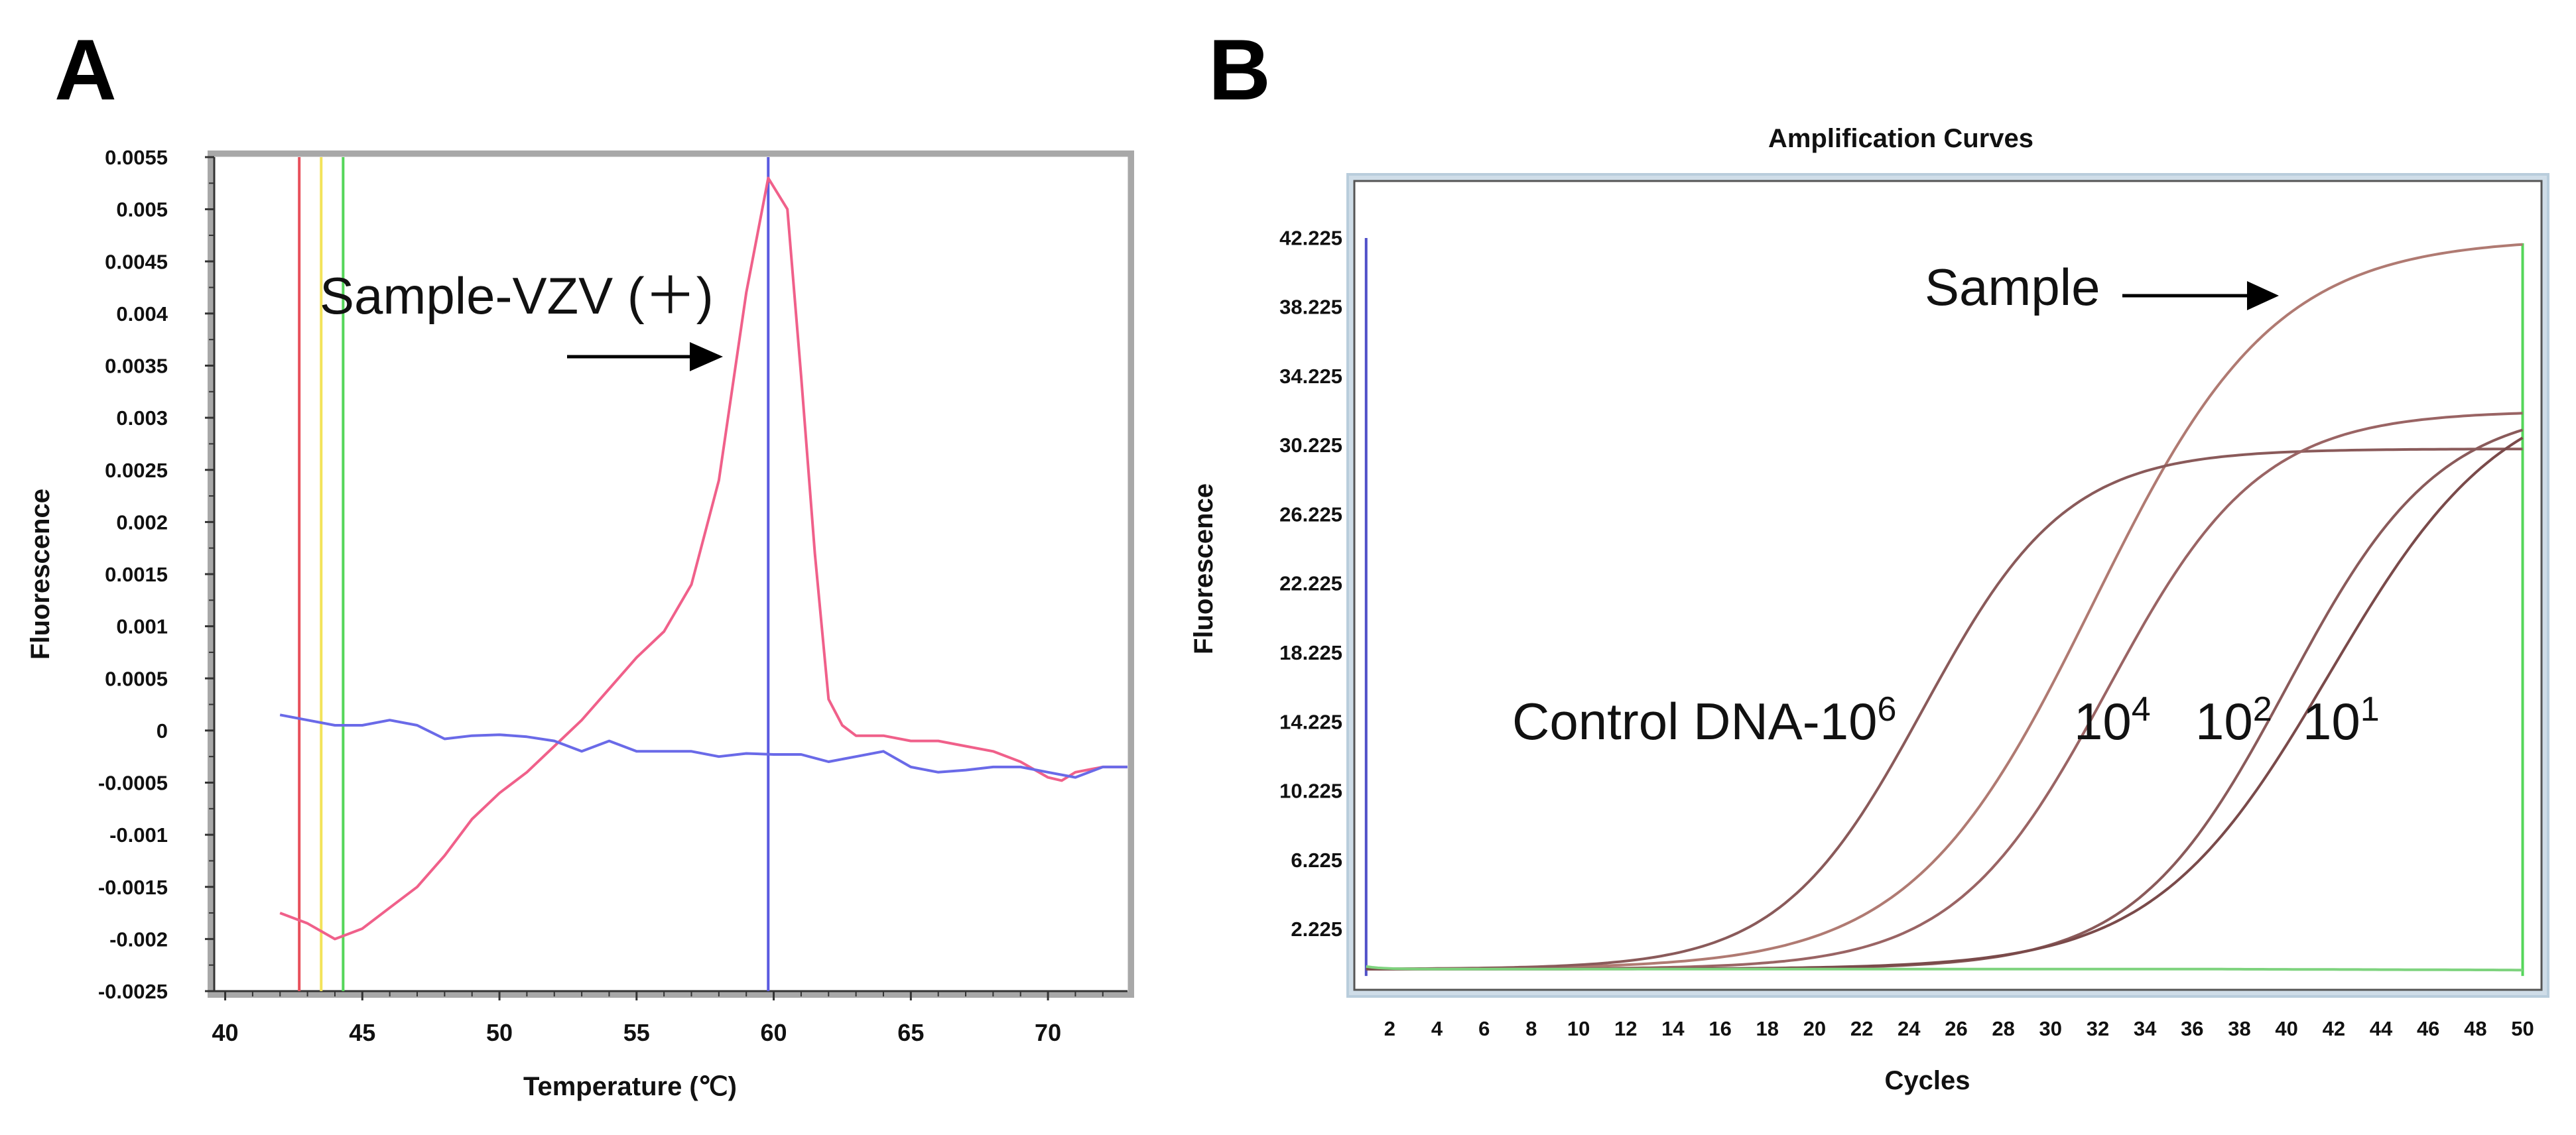  What do you see at coordinates (163, 731) in the screenshot?
I see `y-tick-label-a: 0` at bounding box center [163, 731].